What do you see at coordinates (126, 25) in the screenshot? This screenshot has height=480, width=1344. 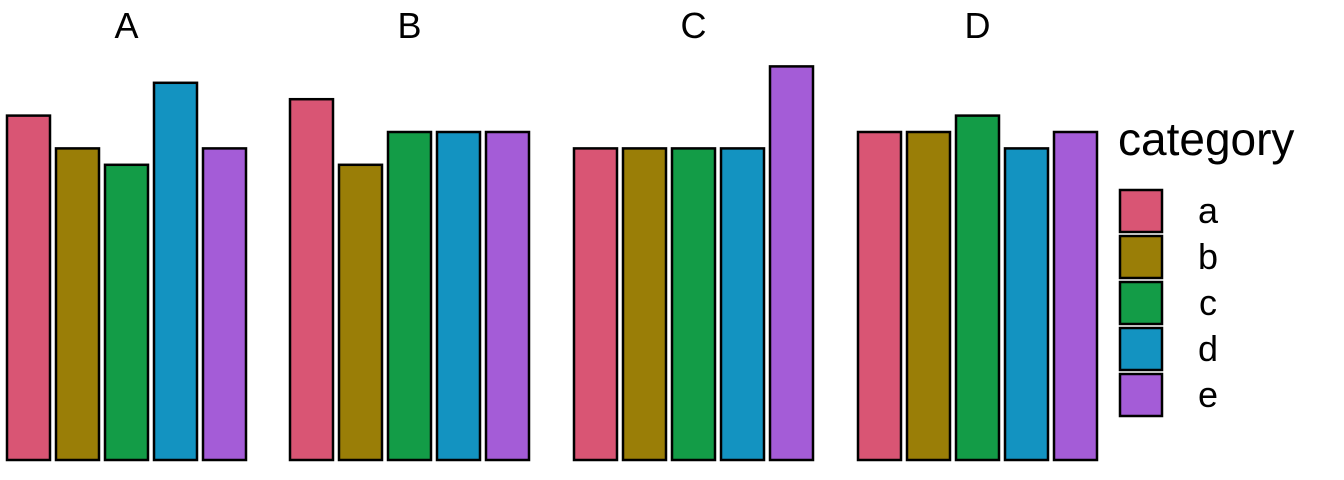 I see `panel-title-A: A` at bounding box center [126, 25].